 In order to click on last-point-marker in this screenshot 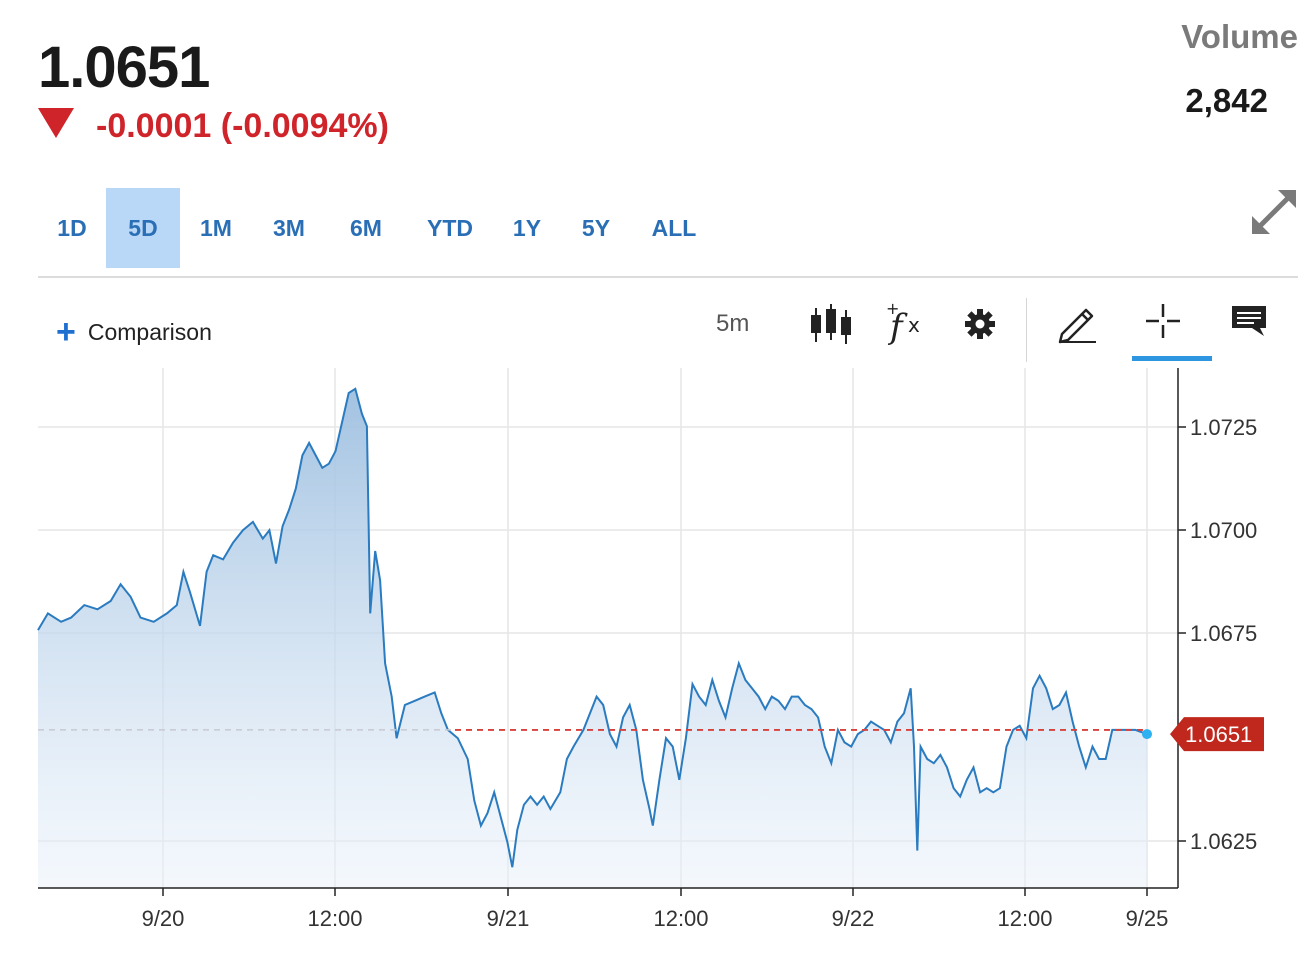, I will do `click(1147, 734)`.